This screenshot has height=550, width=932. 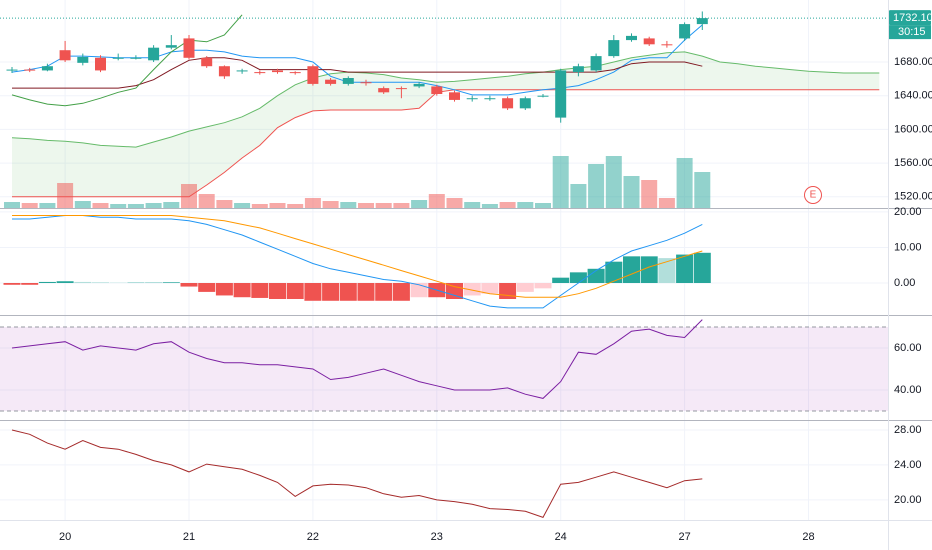 What do you see at coordinates (357, 256) in the screenshot?
I see `signal-line` at bounding box center [357, 256].